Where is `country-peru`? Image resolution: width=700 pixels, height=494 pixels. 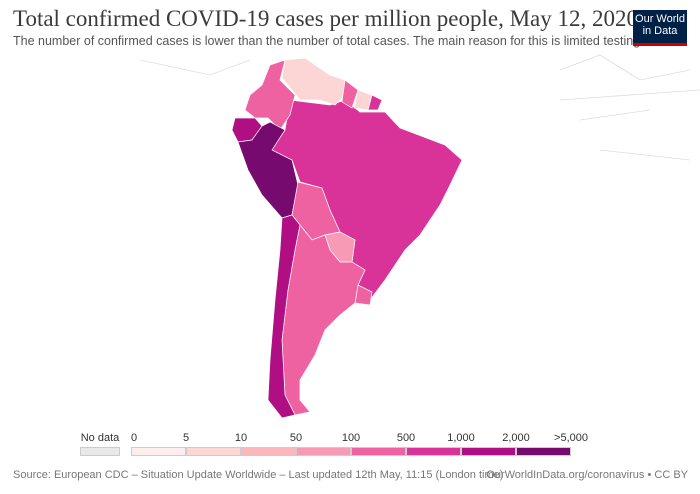 country-peru is located at coordinates (268, 170).